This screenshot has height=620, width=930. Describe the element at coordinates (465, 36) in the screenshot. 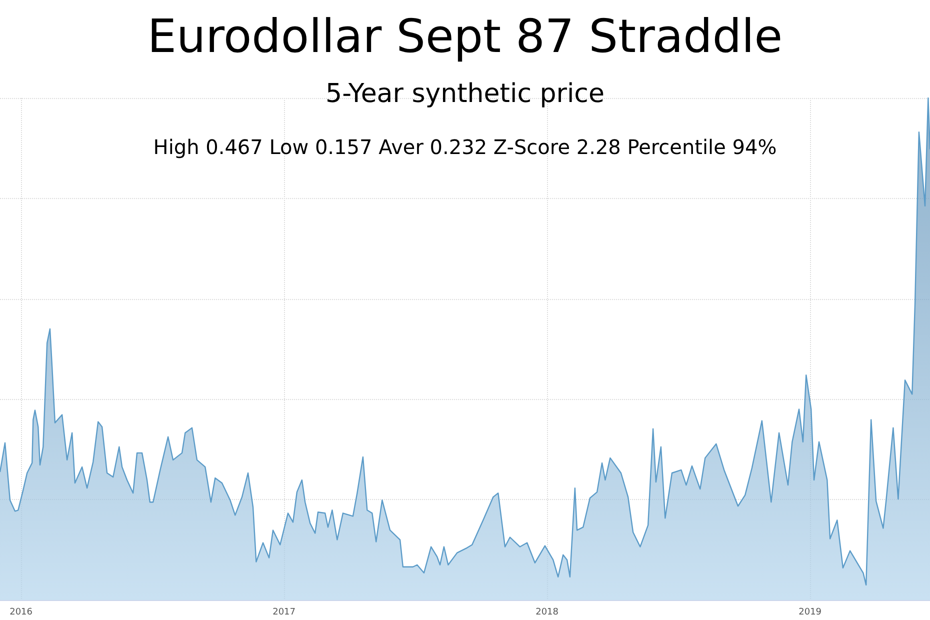

I see `chart-title: Eurodollar Sept 87 Straddle` at that location.